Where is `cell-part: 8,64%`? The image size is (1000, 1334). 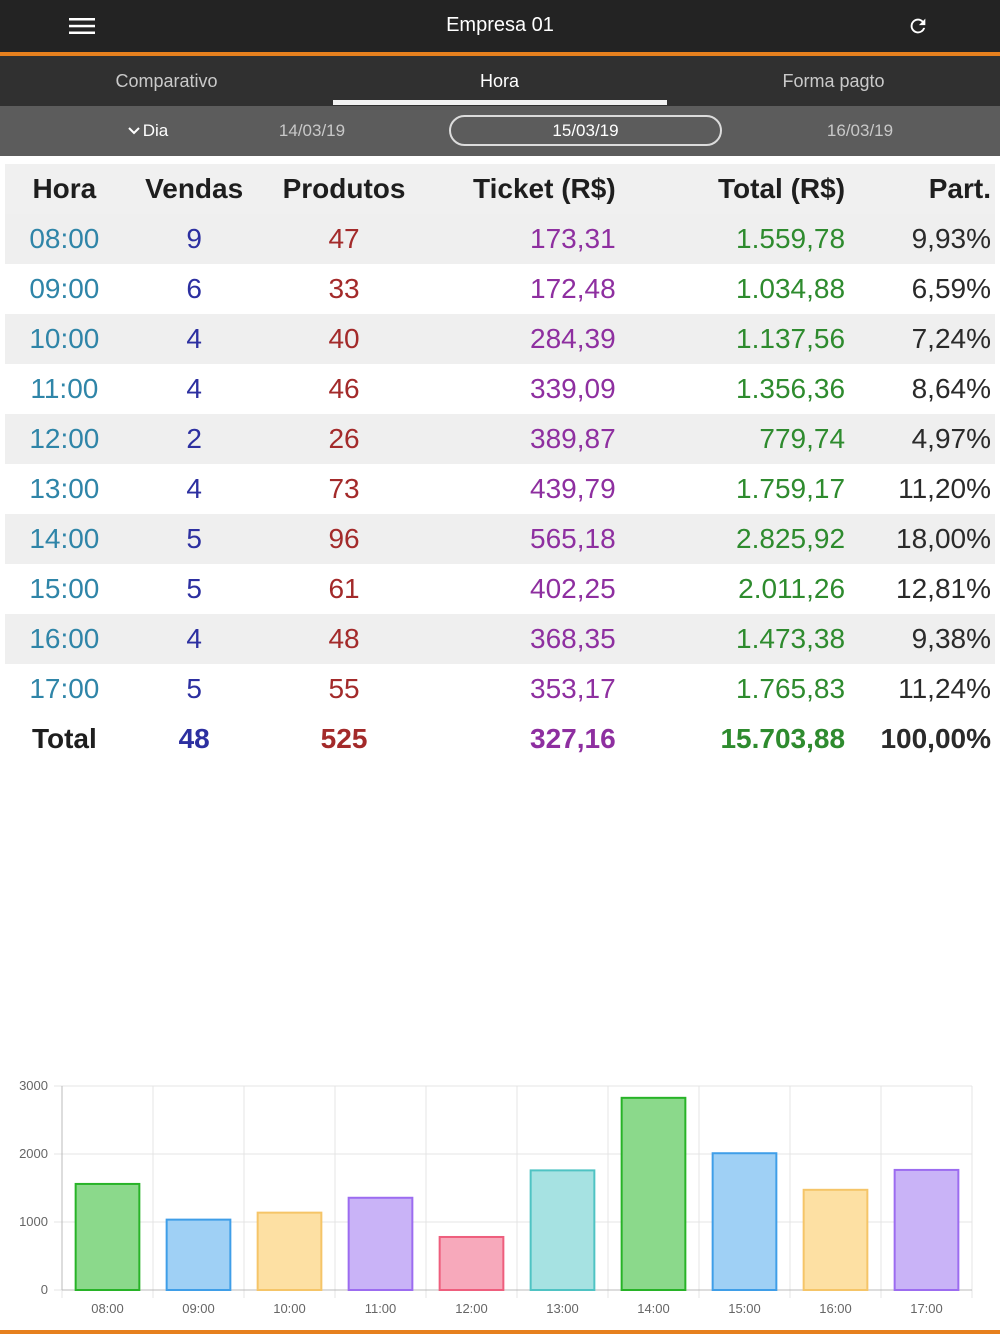 cell-part: 8,64% is located at coordinates (951, 388).